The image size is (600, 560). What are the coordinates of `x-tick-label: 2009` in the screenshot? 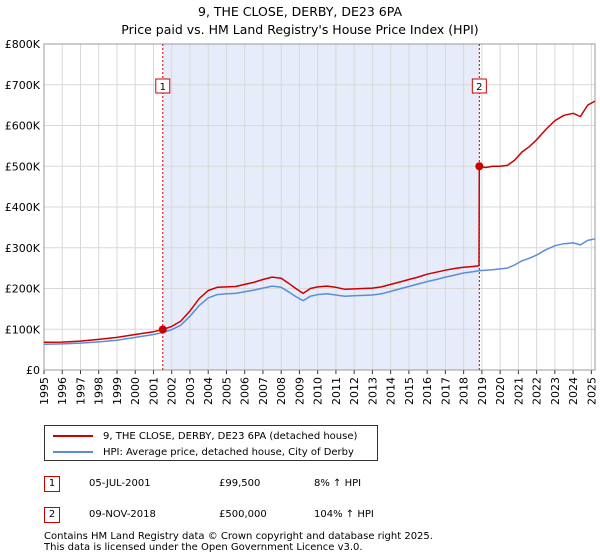 It's located at (299, 391).